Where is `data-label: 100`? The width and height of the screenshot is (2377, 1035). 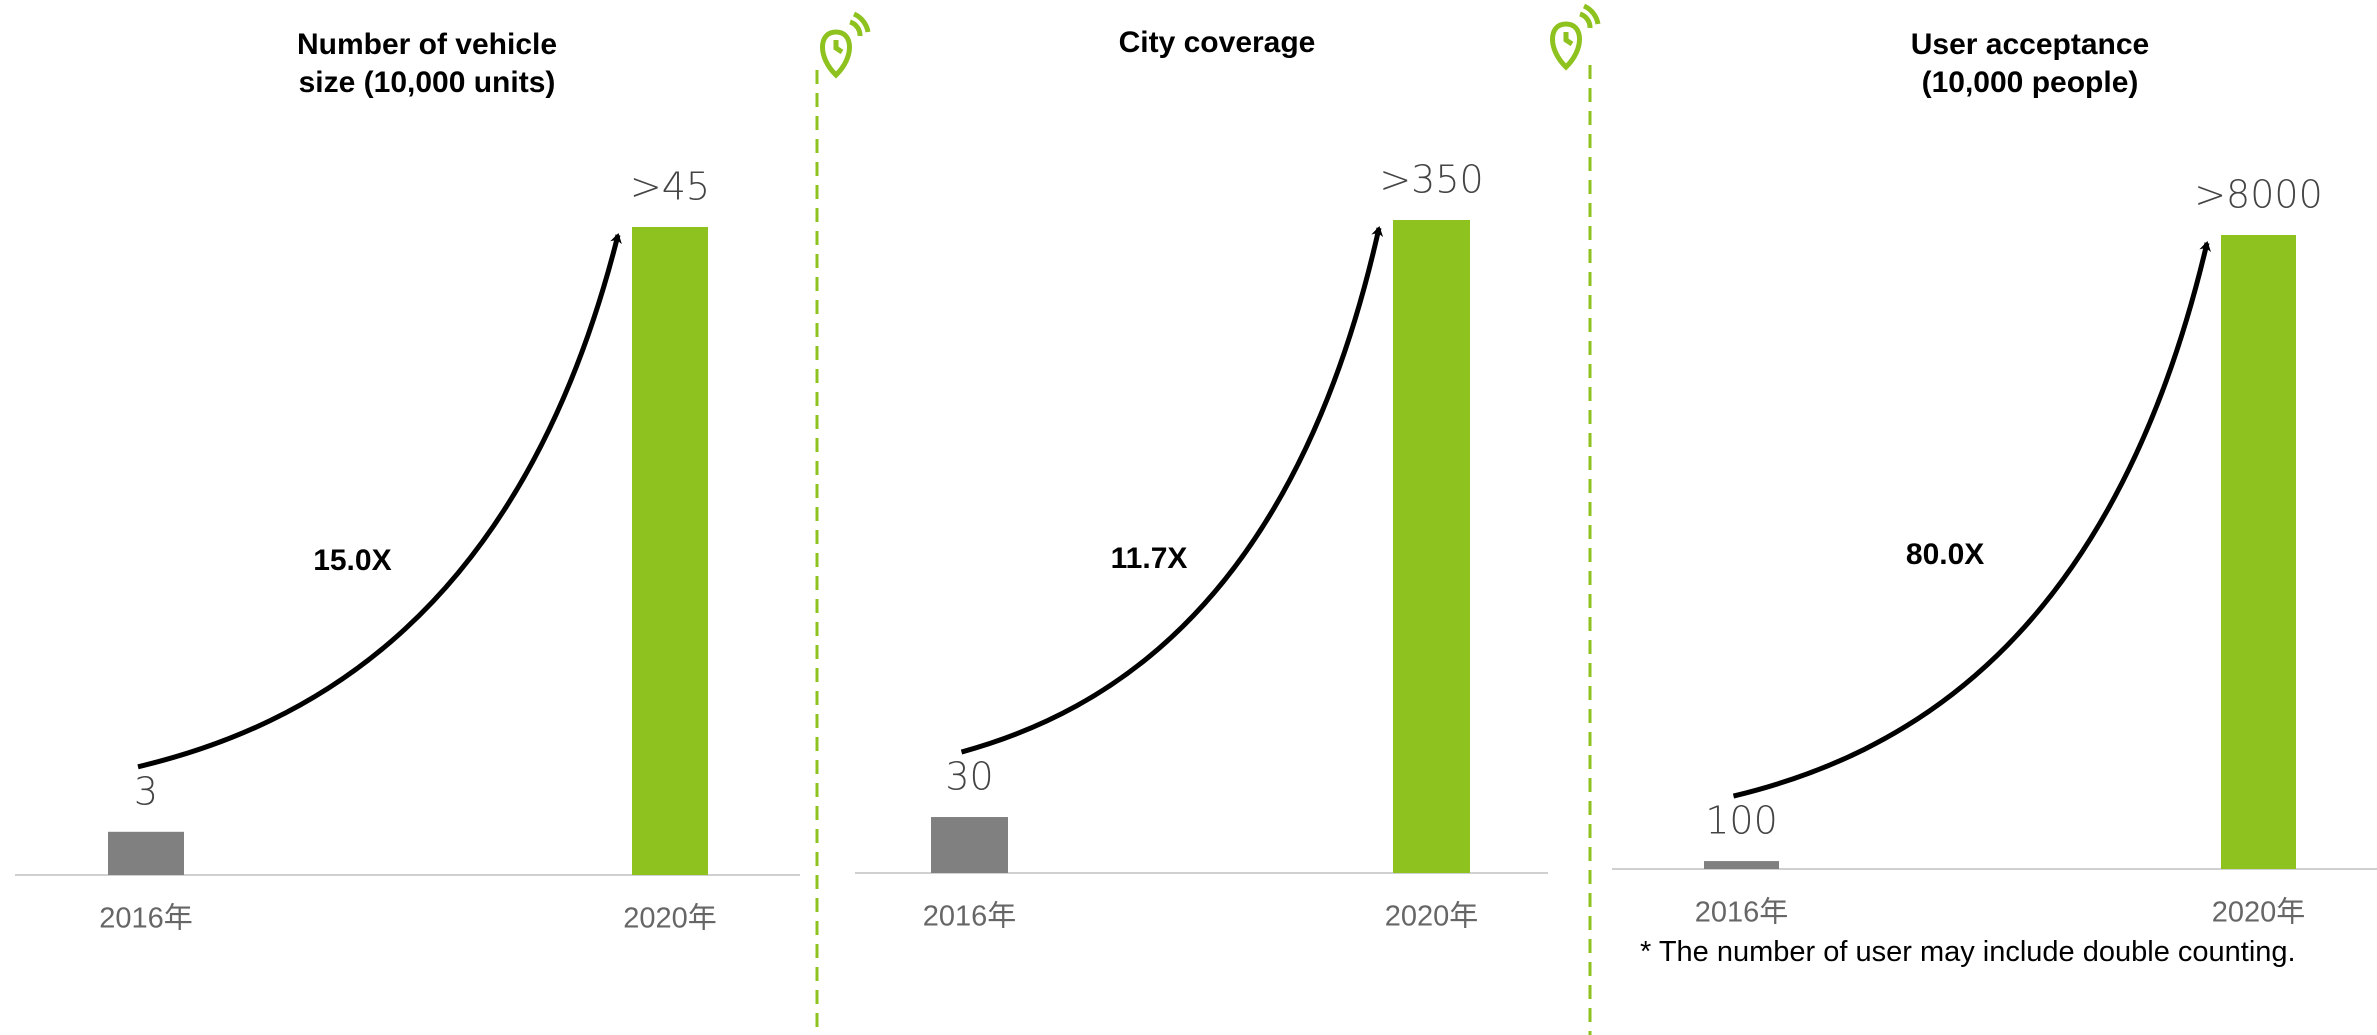
data-label: 100 is located at coordinates (1741, 821).